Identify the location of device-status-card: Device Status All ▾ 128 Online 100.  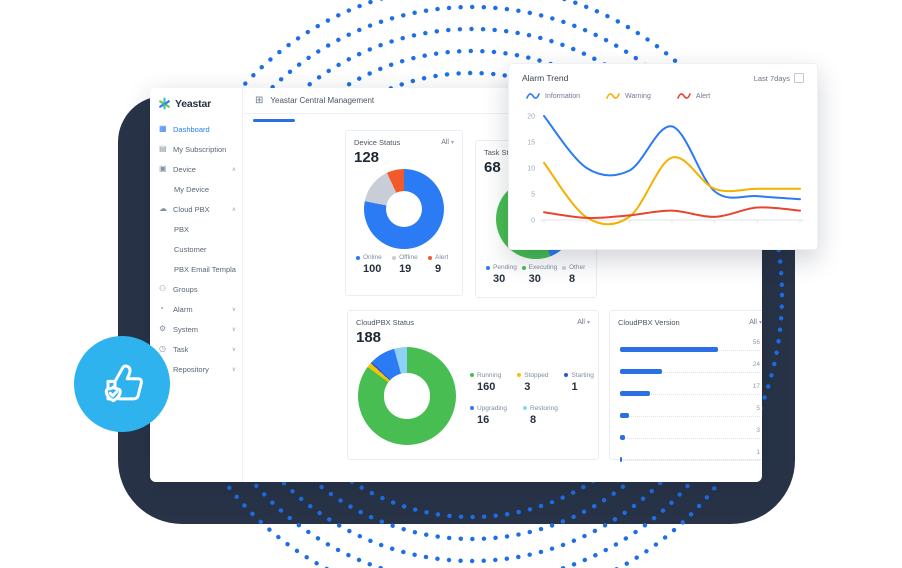
(404, 213).